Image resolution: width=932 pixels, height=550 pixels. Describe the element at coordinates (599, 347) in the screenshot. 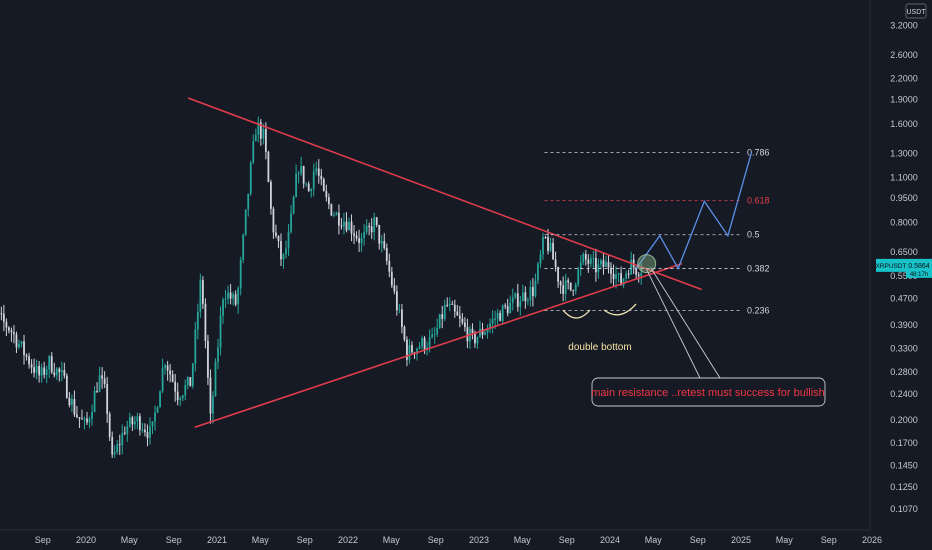

I see `double-bottom-label: double bottom` at that location.